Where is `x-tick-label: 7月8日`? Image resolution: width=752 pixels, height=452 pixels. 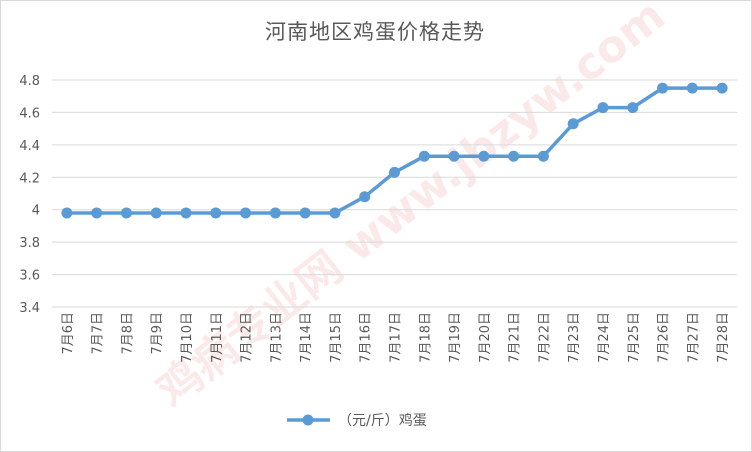
x-tick-label: 7月8日 is located at coordinates (127, 333).